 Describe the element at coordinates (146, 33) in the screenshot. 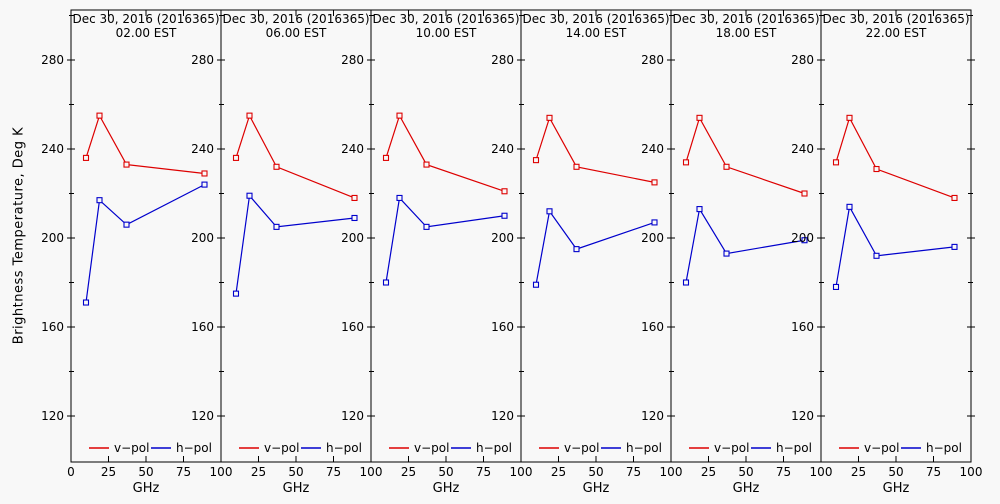

I see `panel-title-time: 02.00 EST` at that location.